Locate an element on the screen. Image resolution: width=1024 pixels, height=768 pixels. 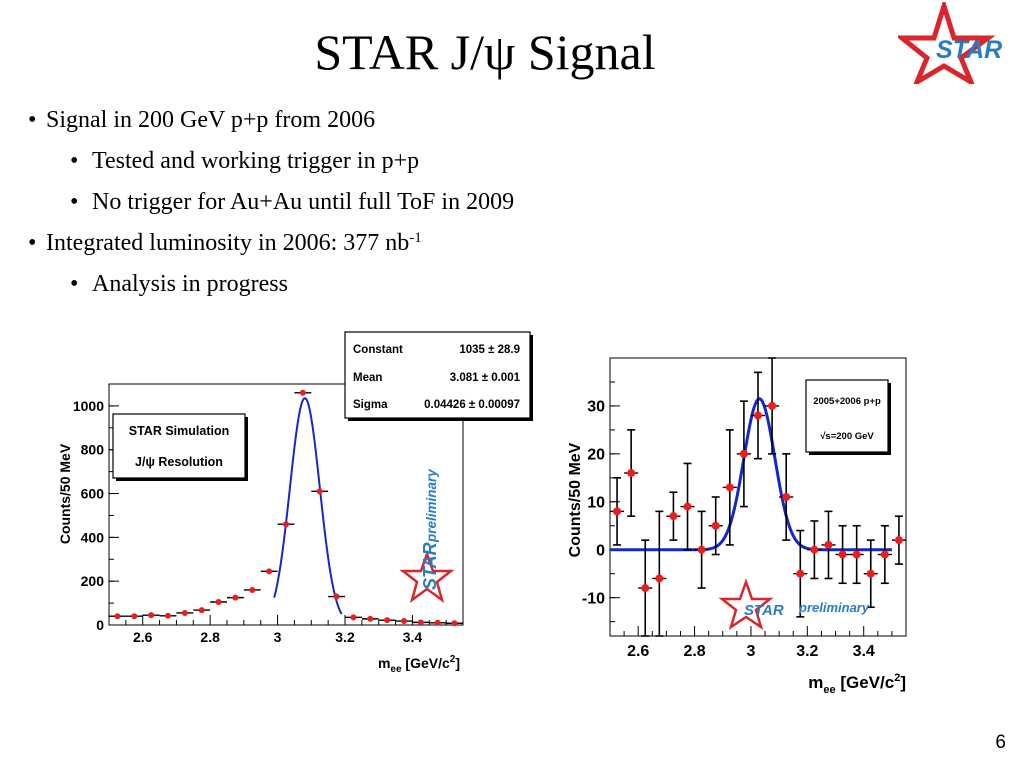
y-axis-label: Counts/50 MeV is located at coordinates (65, 493).